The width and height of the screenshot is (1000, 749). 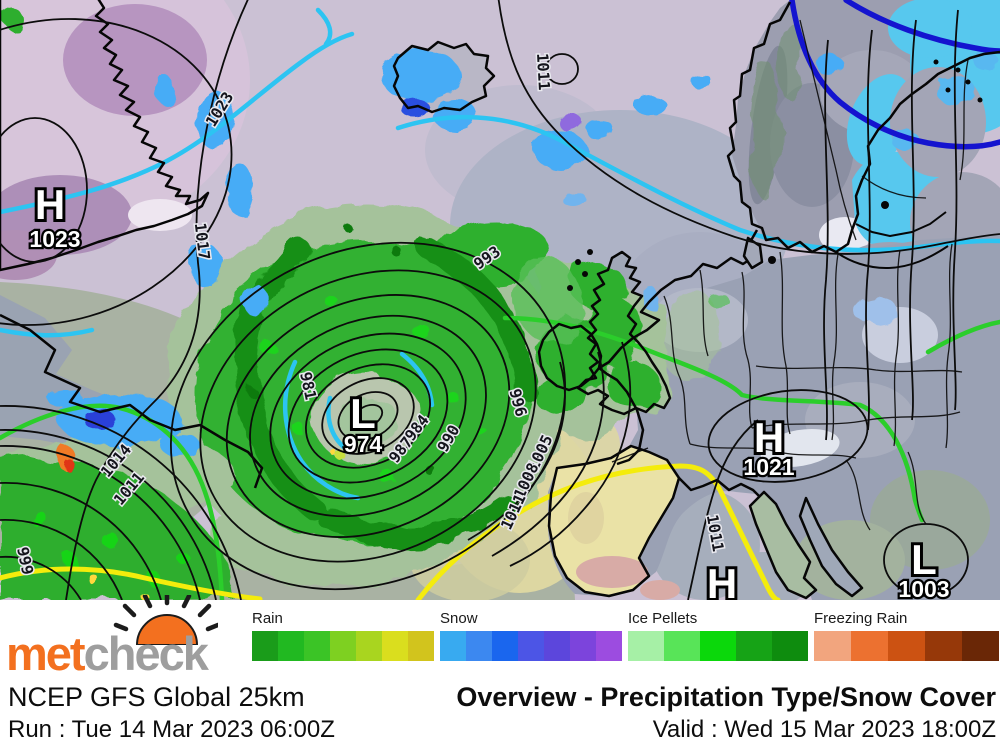 I want to click on legend-label: Rain, so click(x=267, y=618).